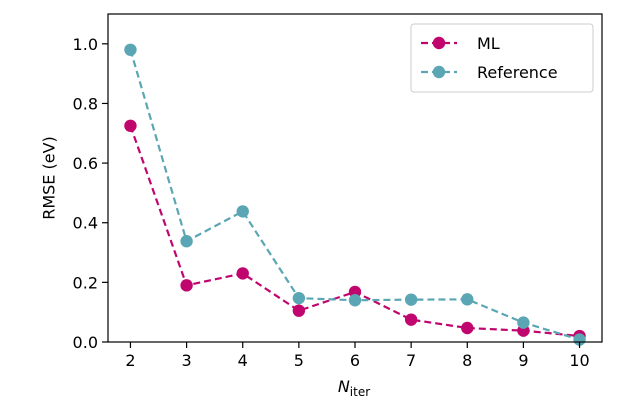 The image size is (642, 416). Describe the element at coordinates (523, 360) in the screenshot. I see `x-tick-label: 9` at that location.